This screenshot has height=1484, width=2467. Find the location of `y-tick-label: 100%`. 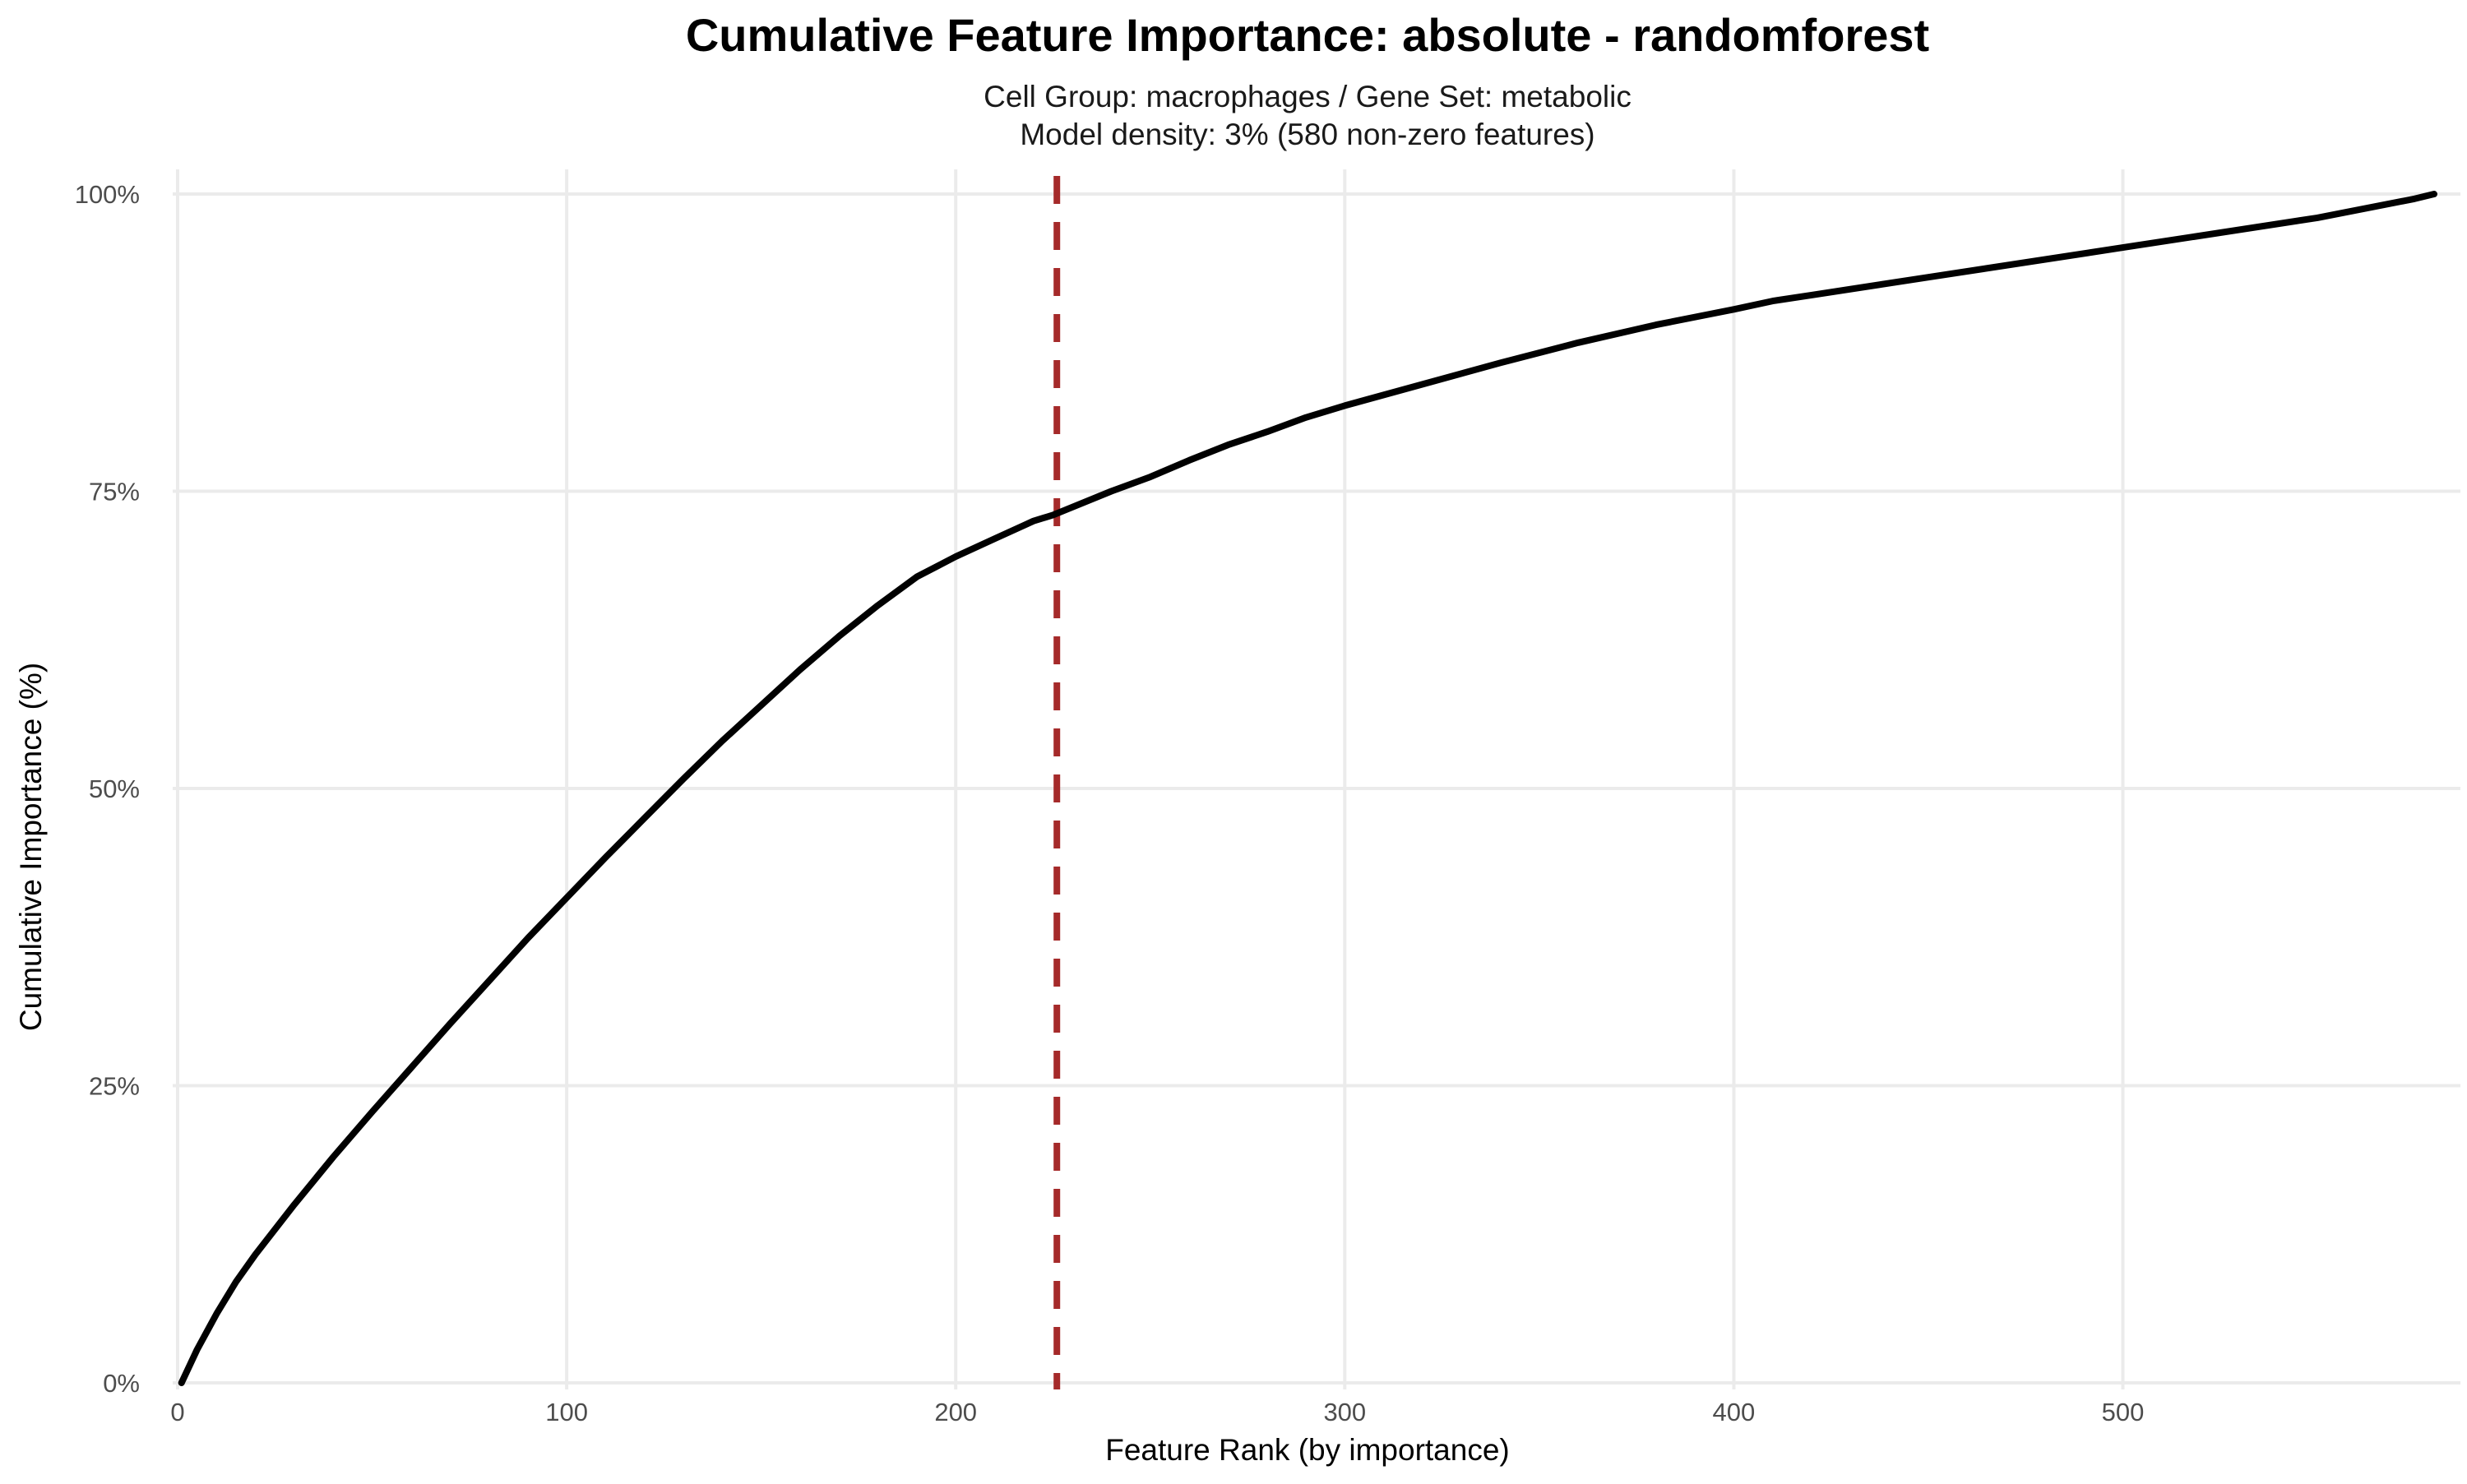

y-tick-label: 100% is located at coordinates (108, 195).